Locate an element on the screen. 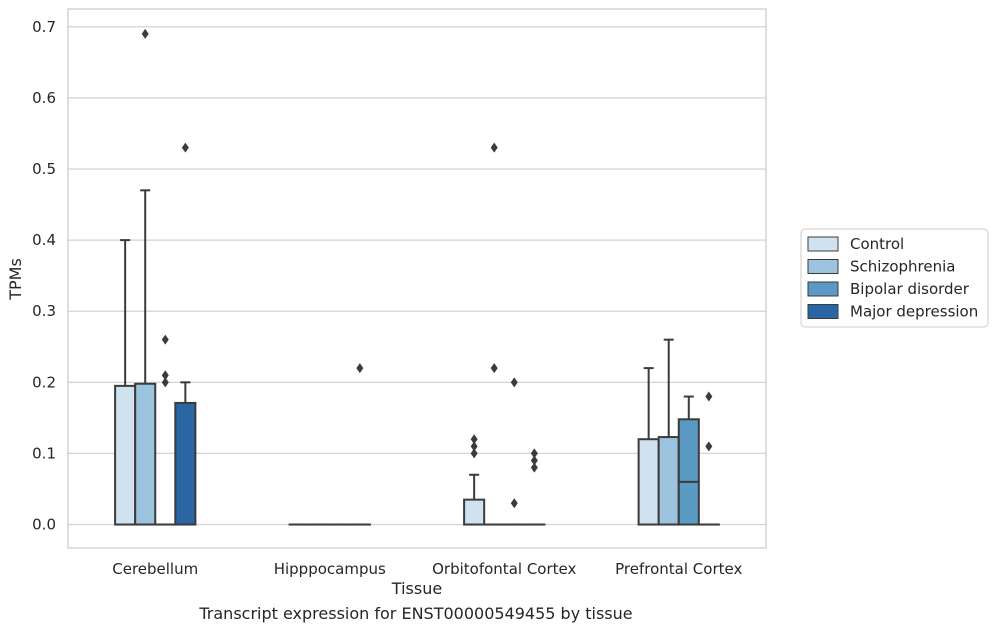  y-tick-label: 0.5 is located at coordinates (44, 169).